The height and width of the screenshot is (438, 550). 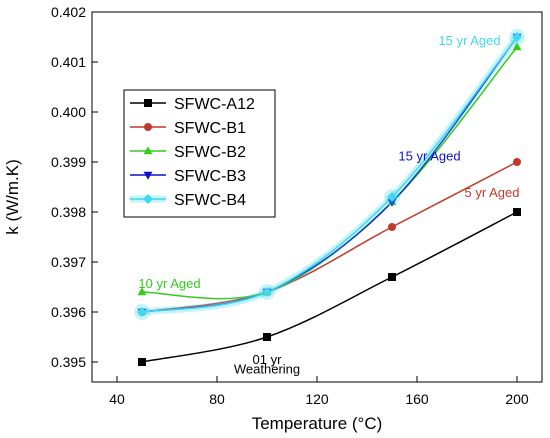 What do you see at coordinates (68, 262) in the screenshot?
I see `y-tick-label: 0.397` at bounding box center [68, 262].